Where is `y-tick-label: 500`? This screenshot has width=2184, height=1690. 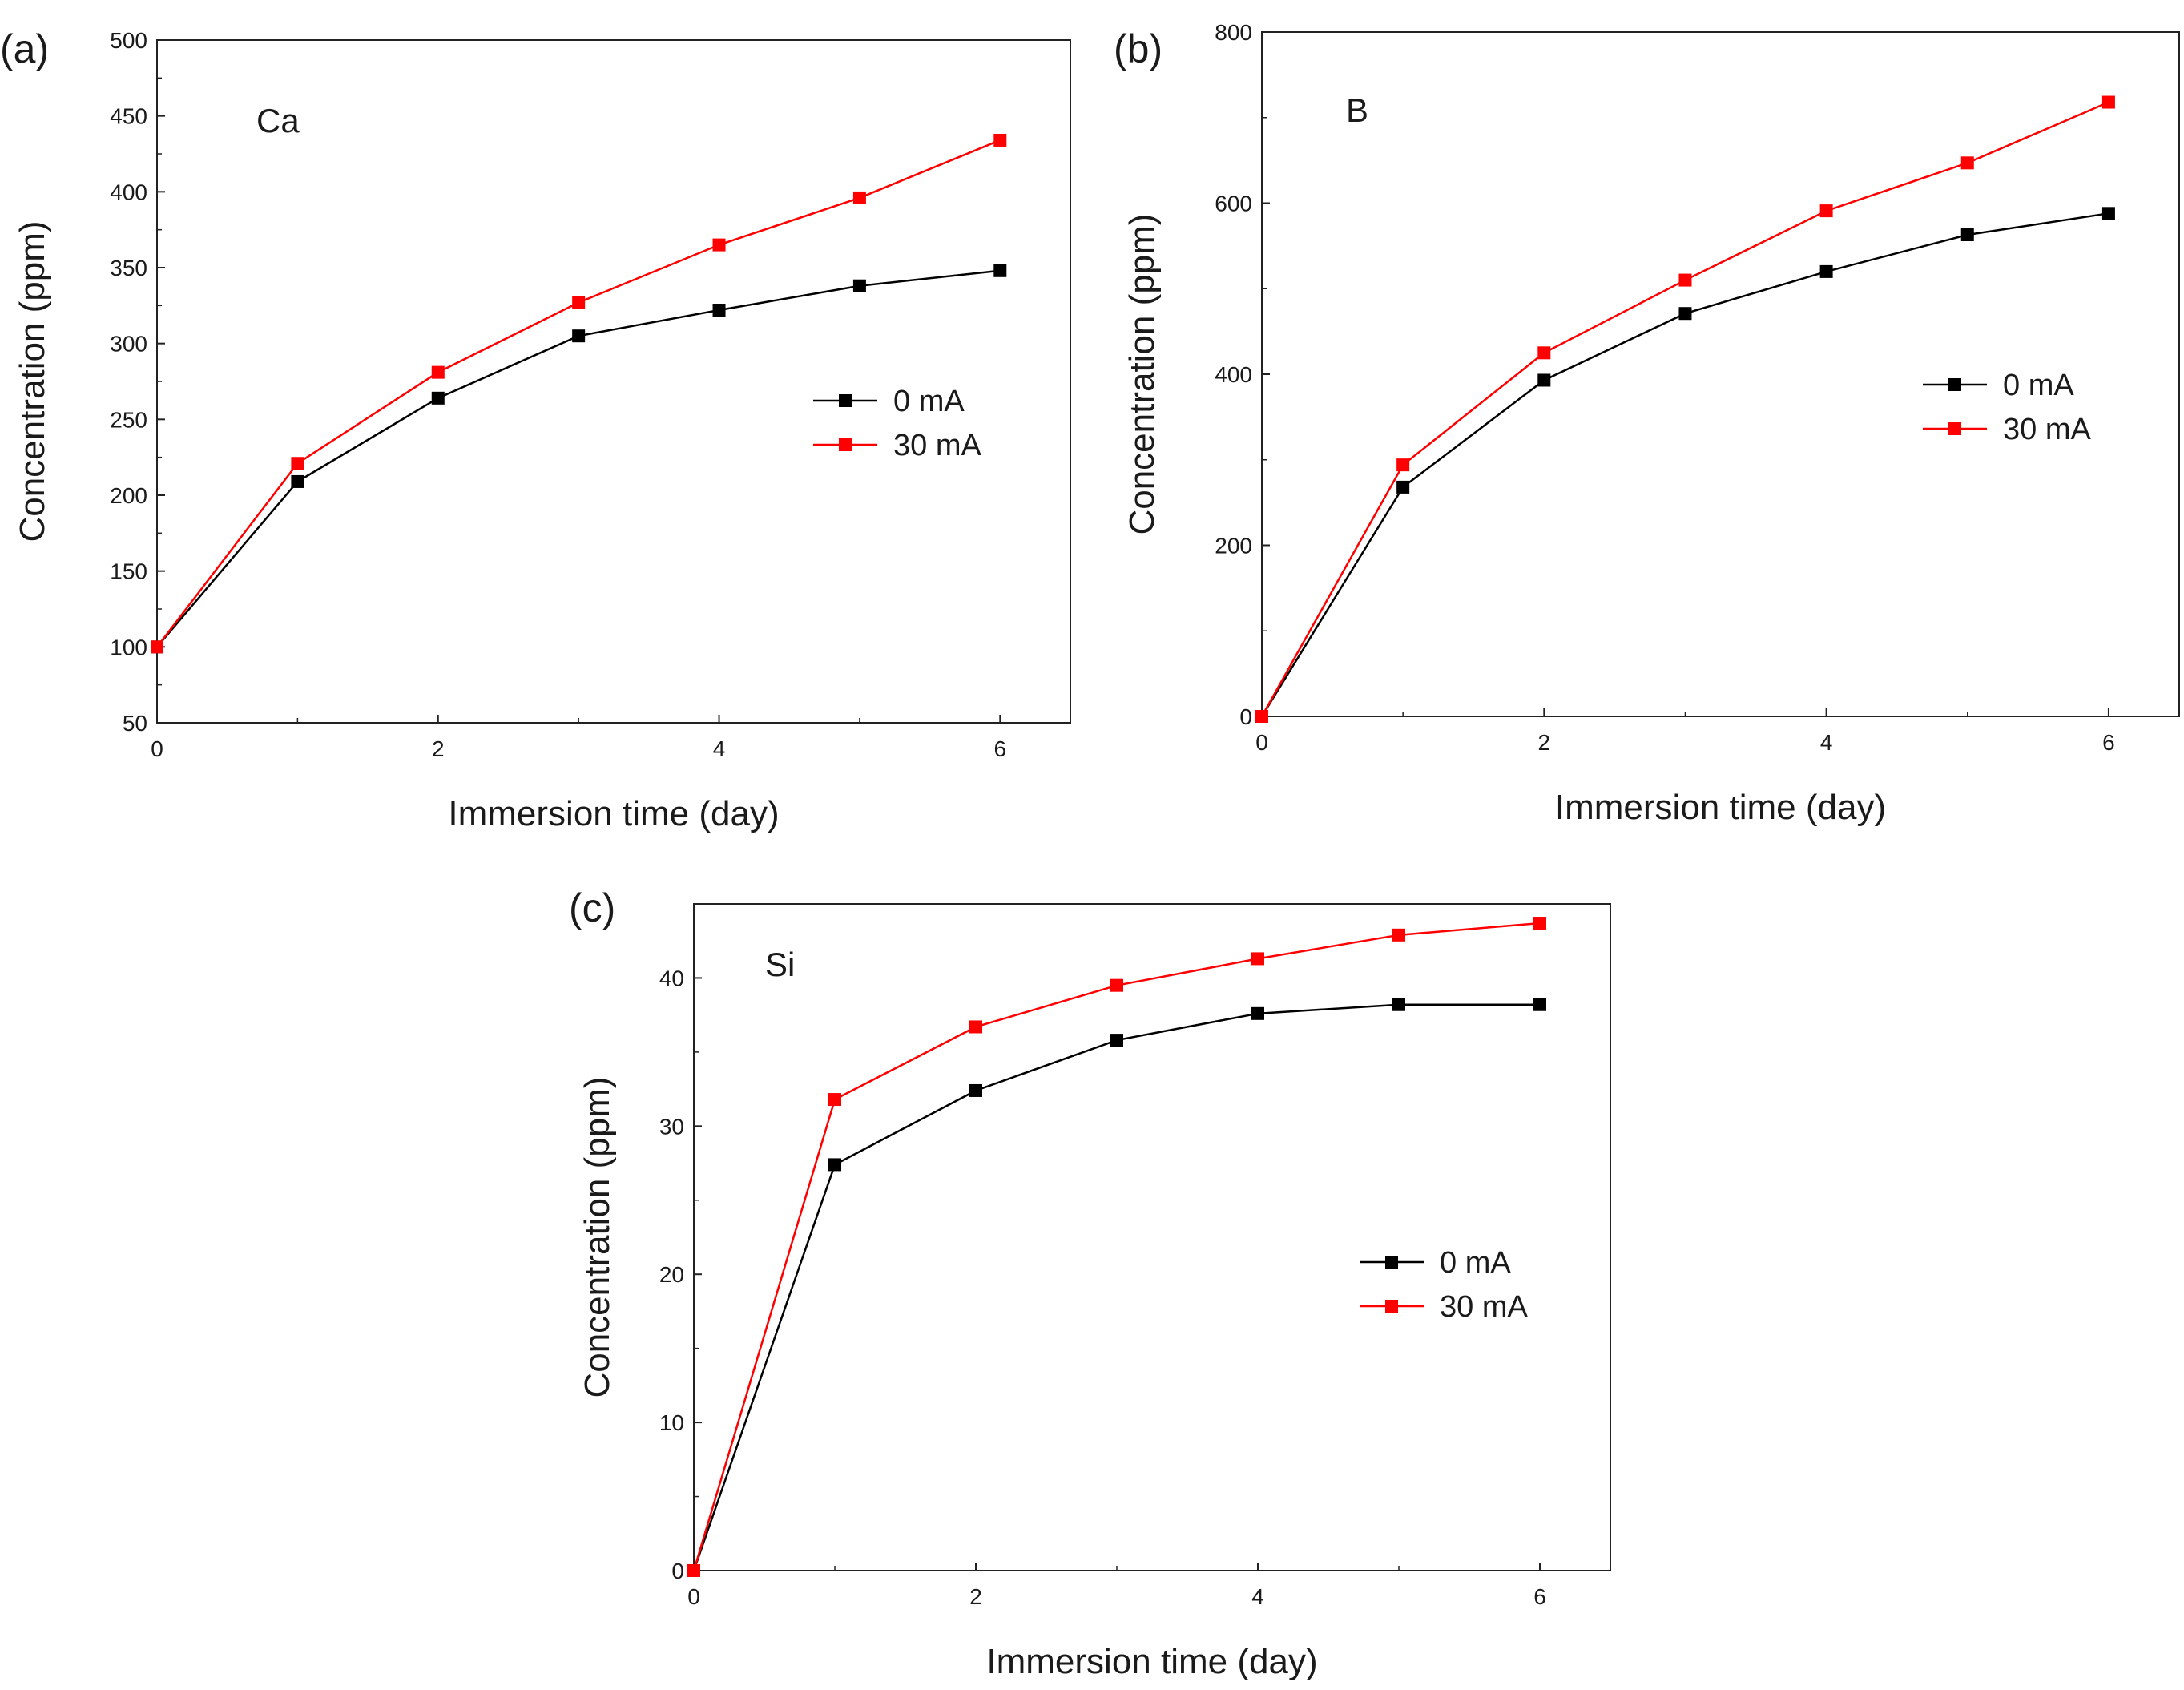 y-tick-label: 500 is located at coordinates (129, 40).